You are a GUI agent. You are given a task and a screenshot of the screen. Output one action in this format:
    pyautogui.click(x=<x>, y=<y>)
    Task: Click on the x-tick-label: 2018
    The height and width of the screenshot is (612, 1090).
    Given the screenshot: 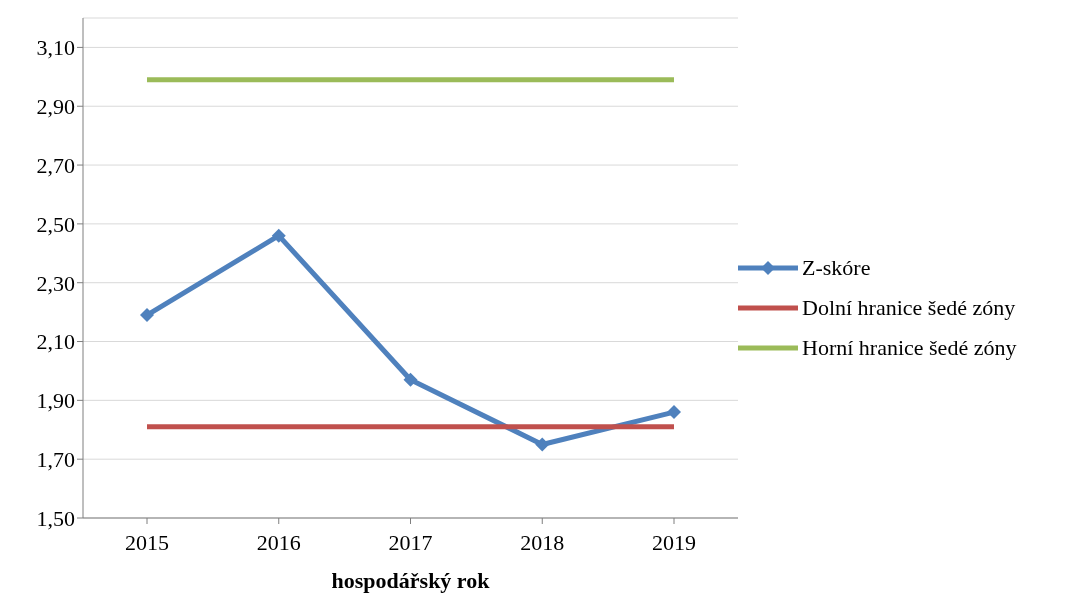 What is the action you would take?
    pyautogui.click(x=542, y=542)
    